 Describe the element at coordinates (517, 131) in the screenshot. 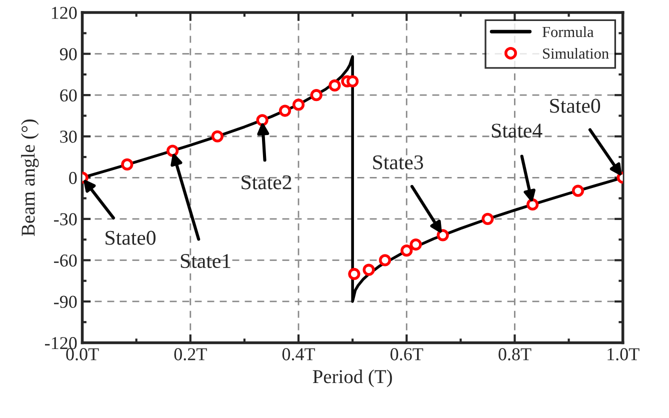

I see `annotation: State4` at that location.